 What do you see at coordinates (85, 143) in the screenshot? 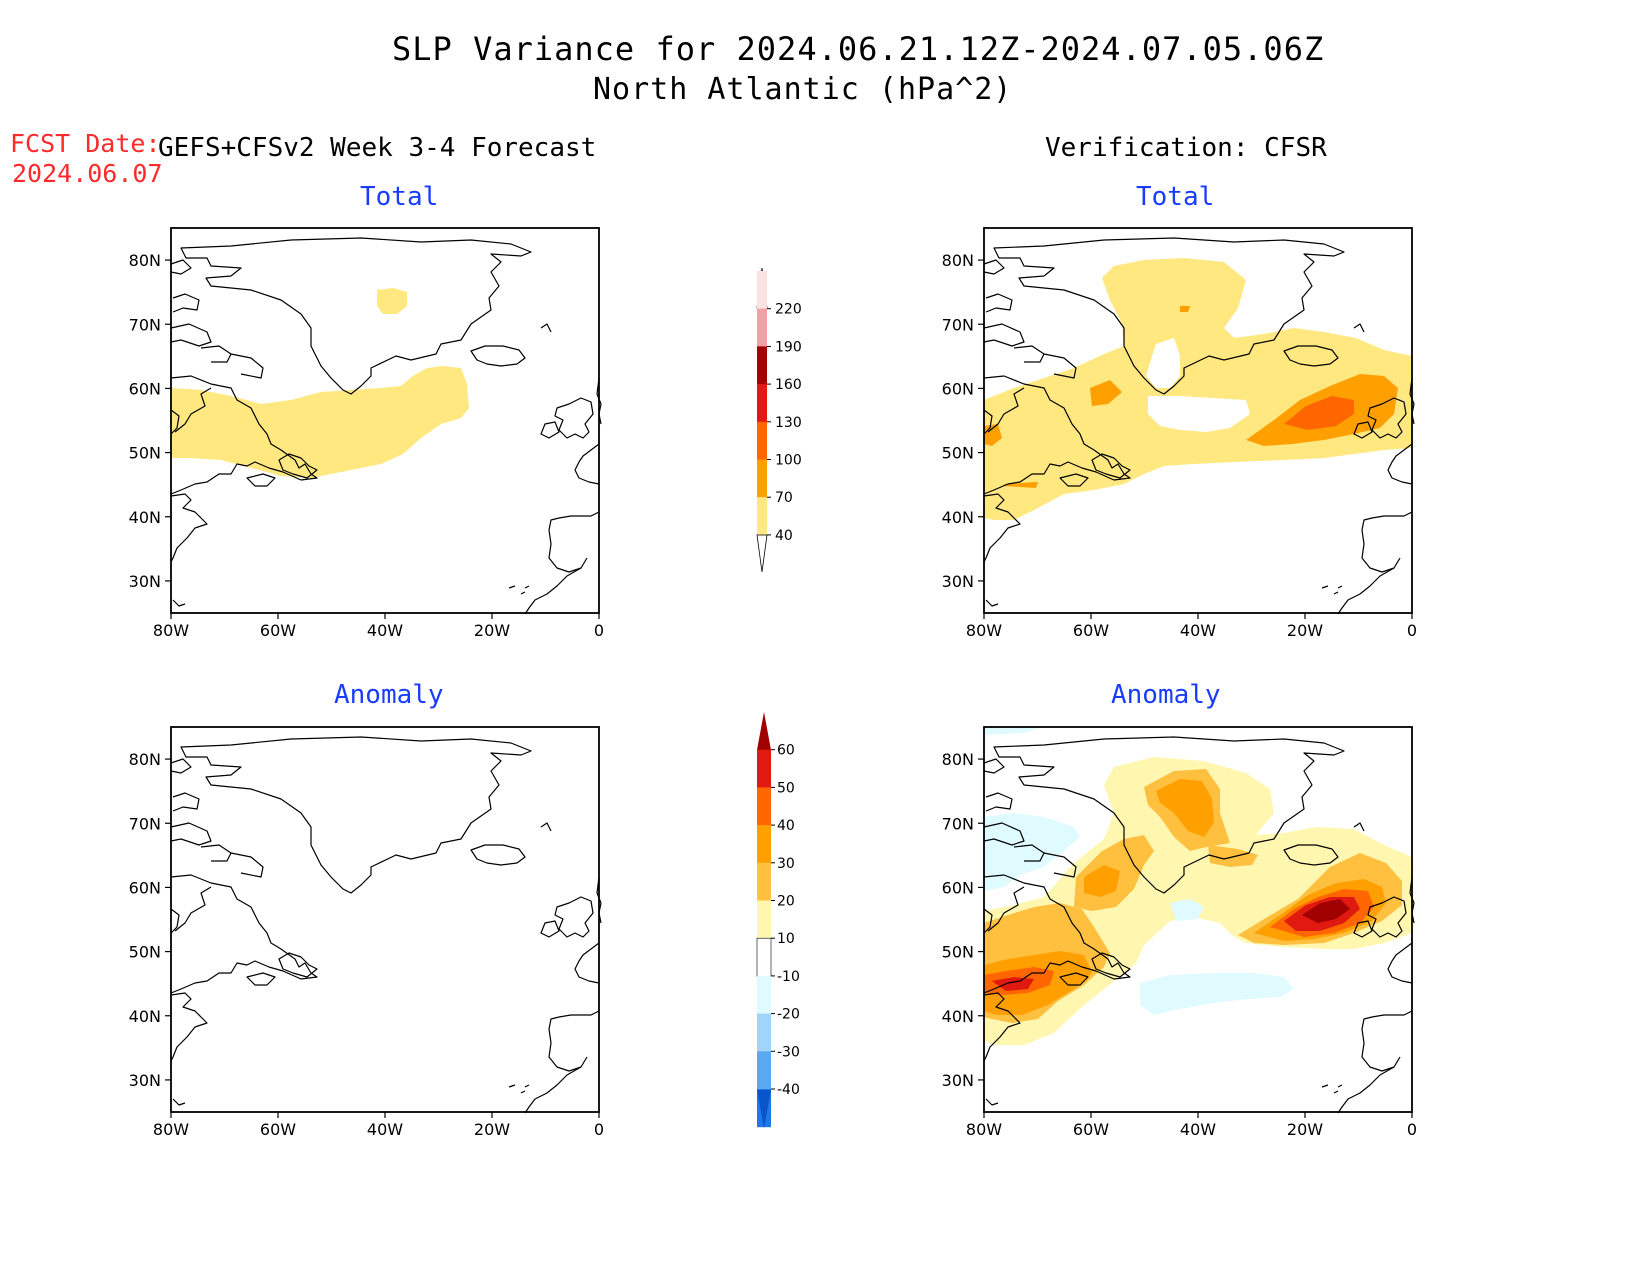
I see `fcst-date-label: FCST Date:` at bounding box center [85, 143].